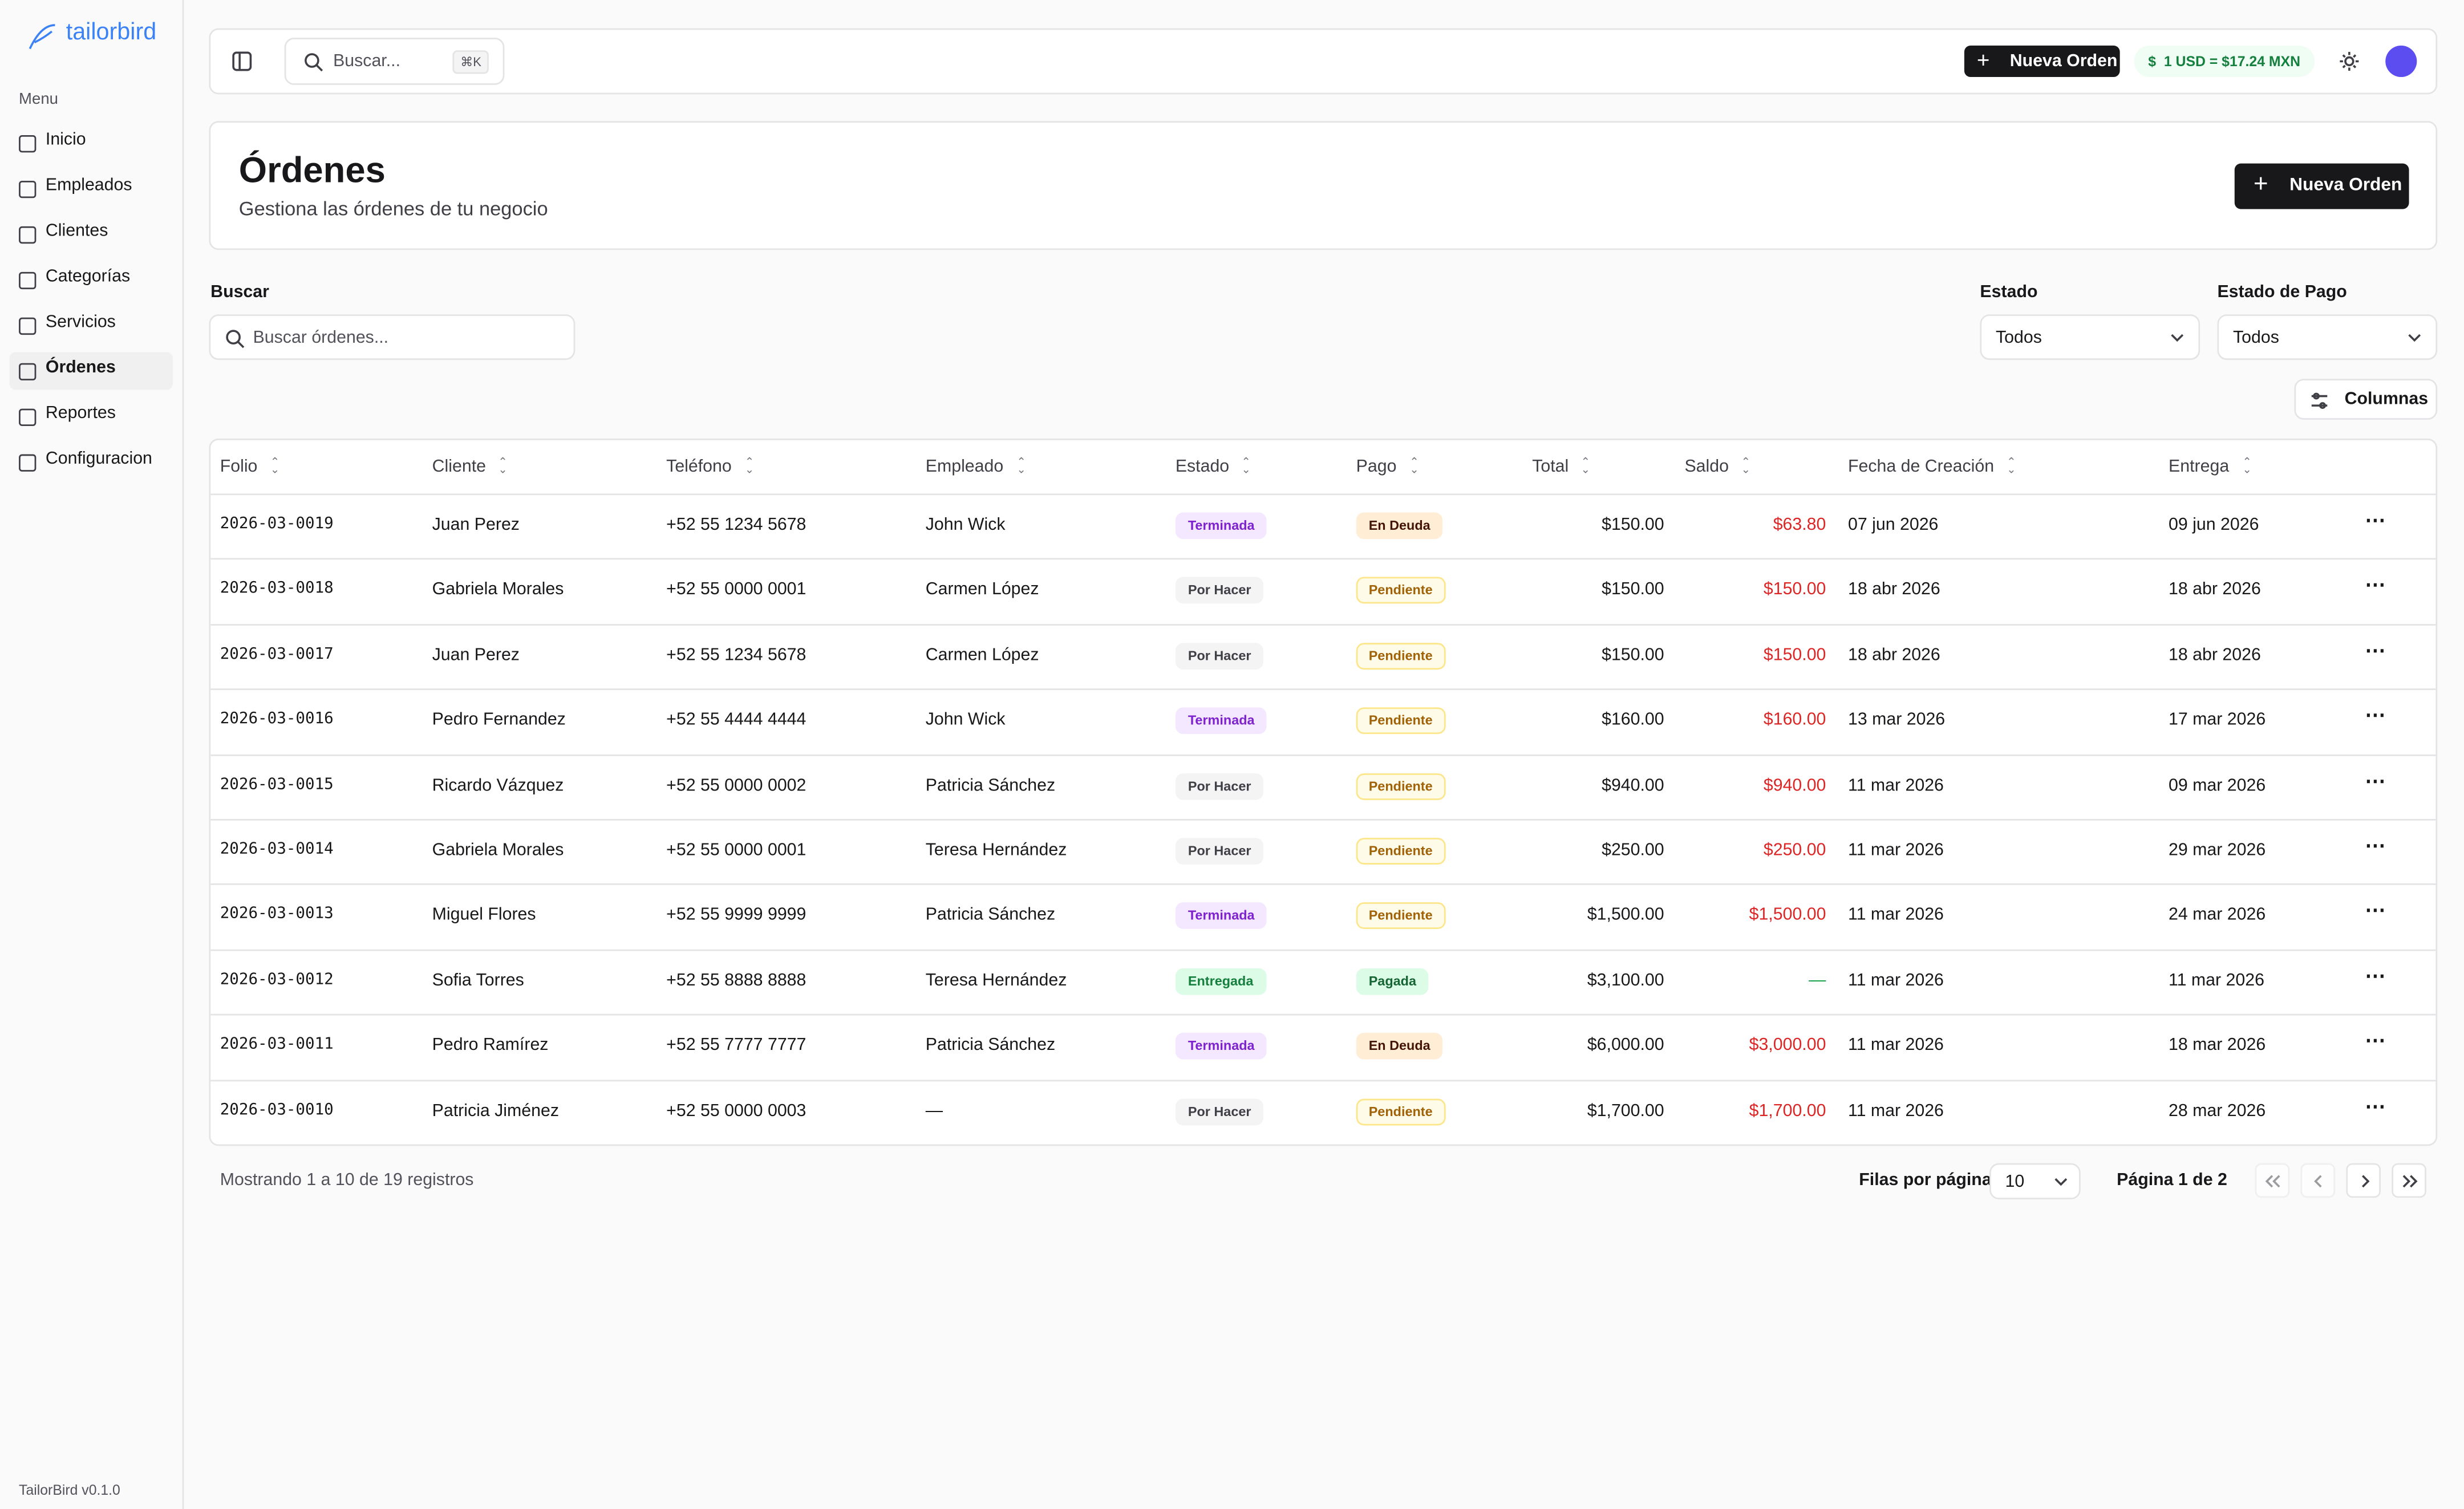  What do you see at coordinates (1551, 467) in the screenshot?
I see `column-header: Total` at bounding box center [1551, 467].